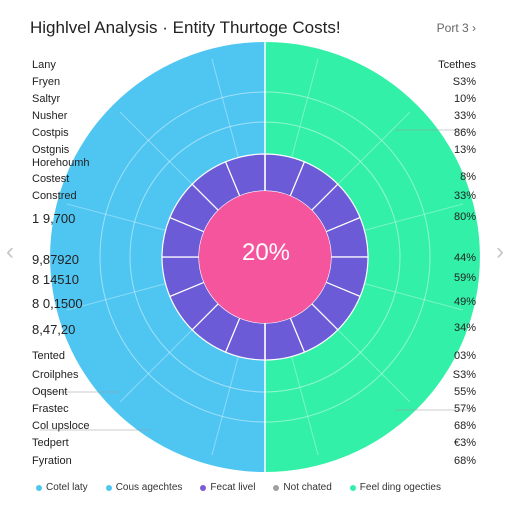 The height and width of the screenshot is (512, 512). What do you see at coordinates (50, 116) in the screenshot?
I see `left-label: Nusher` at bounding box center [50, 116].